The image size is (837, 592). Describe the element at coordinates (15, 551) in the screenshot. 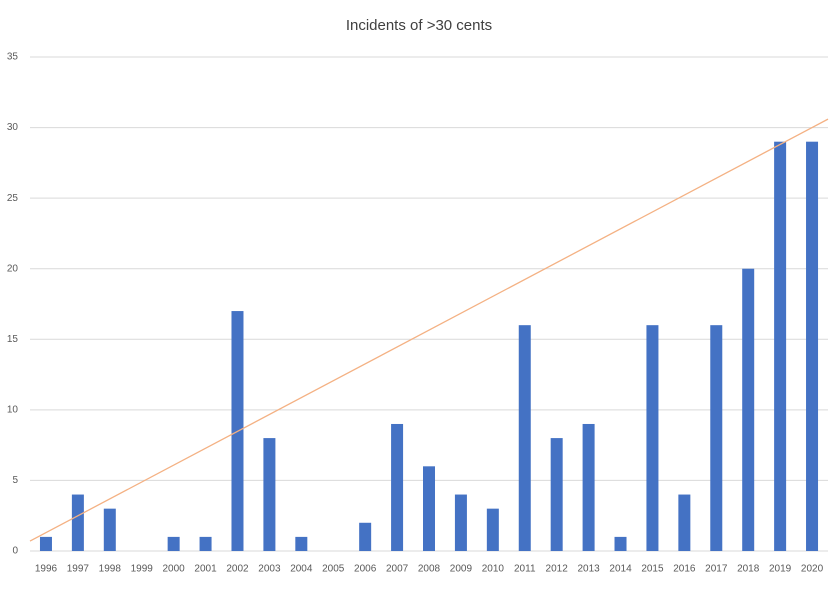

I see `y-tick-label: 0` at that location.